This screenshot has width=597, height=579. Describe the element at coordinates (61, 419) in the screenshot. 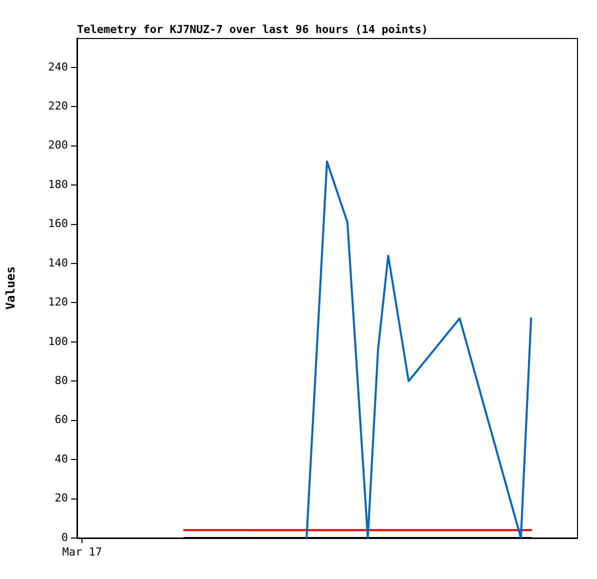

I see `y-tick-label: 60` at that location.